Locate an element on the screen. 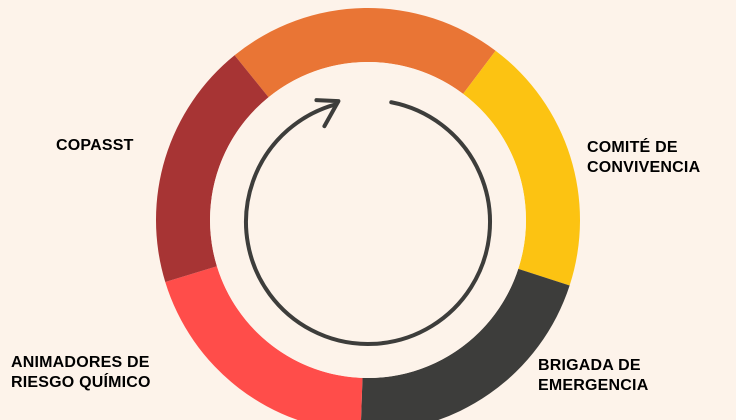 The image size is (736, 420). label-copasst: COPASST is located at coordinates (95, 146).